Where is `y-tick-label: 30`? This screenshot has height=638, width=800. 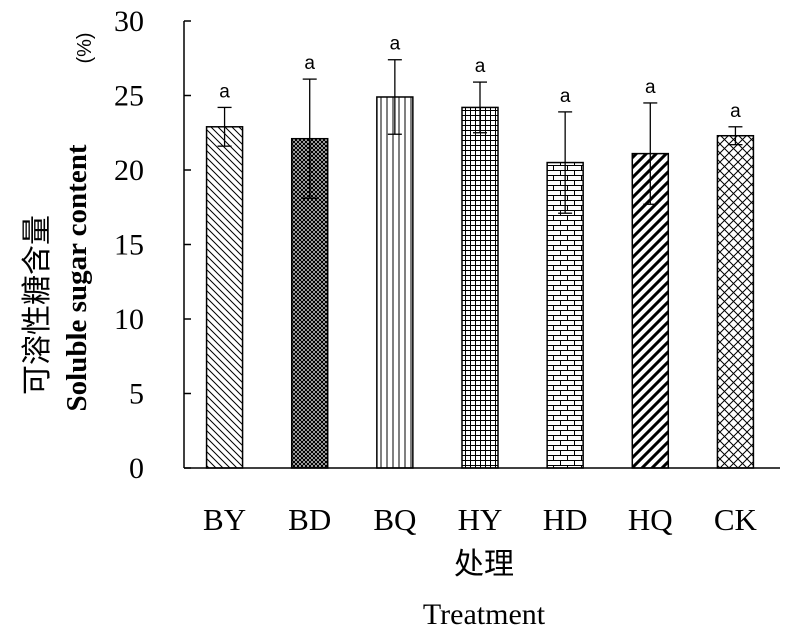 y-tick-label: 30 is located at coordinates (129, 21).